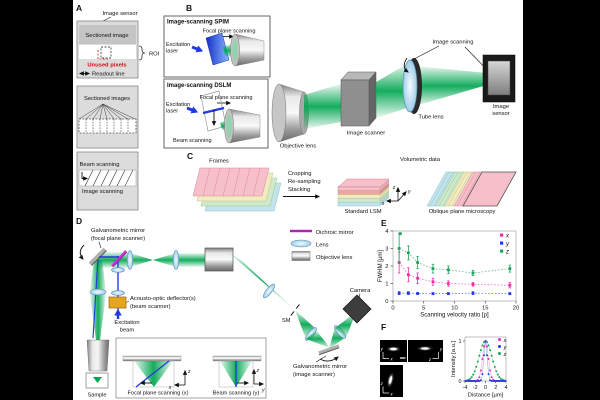  What do you see at coordinates (297, 306) in the screenshot?
I see `slit-mask-icon` at bounding box center [297, 306].